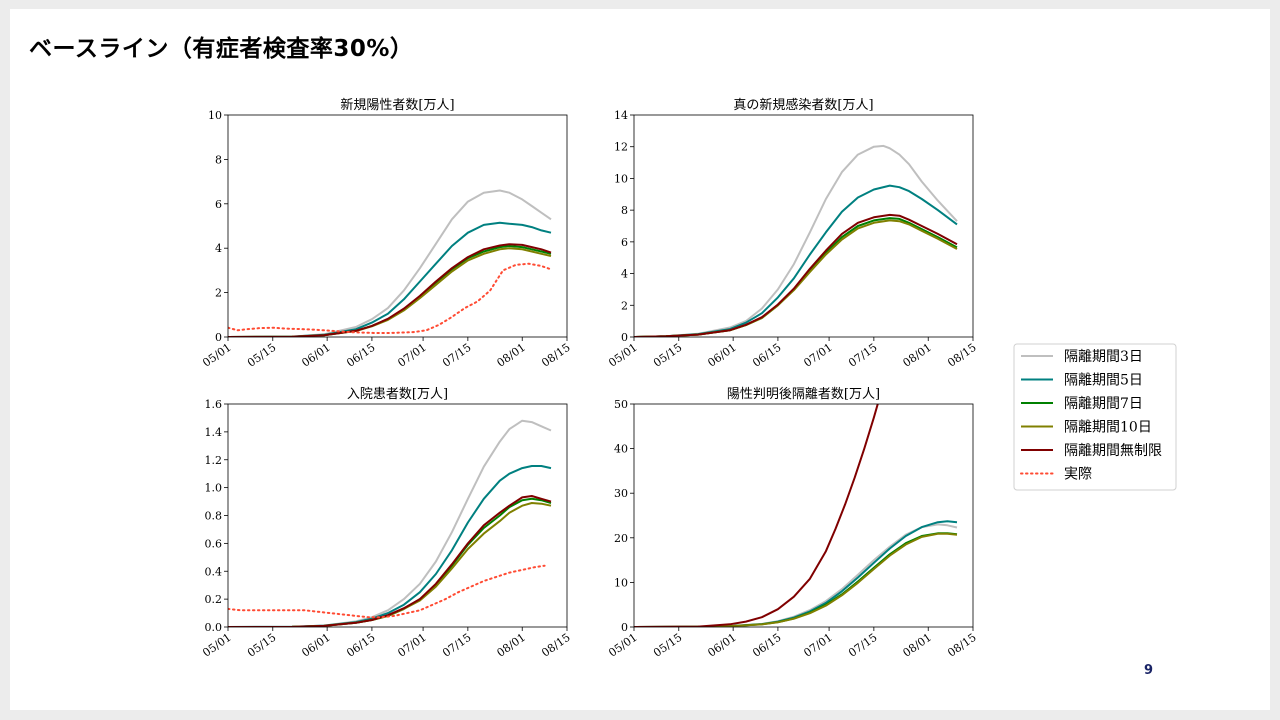 The image size is (1280, 720). Describe the element at coordinates (1103, 356) in the screenshot. I see `legend-label-d3: 隔離期間3日` at that location.